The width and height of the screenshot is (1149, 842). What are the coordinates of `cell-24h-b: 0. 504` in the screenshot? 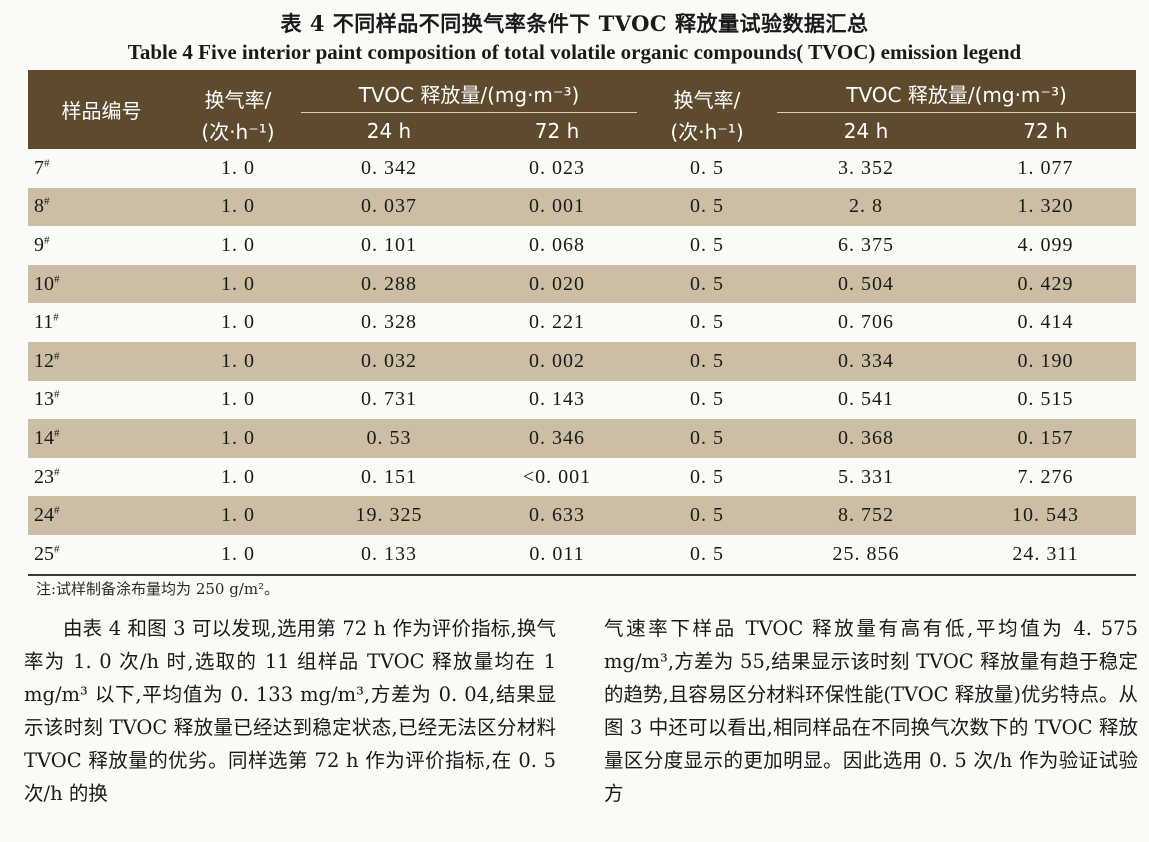 It's located at (866, 284).